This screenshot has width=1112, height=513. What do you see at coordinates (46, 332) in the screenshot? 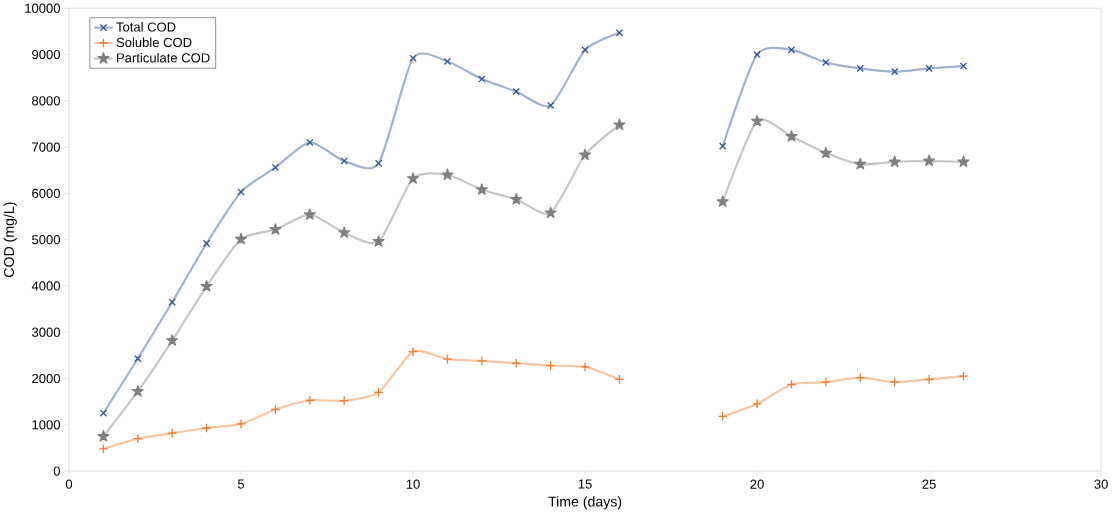
I see `y-tick-label: 3000` at bounding box center [46, 332].